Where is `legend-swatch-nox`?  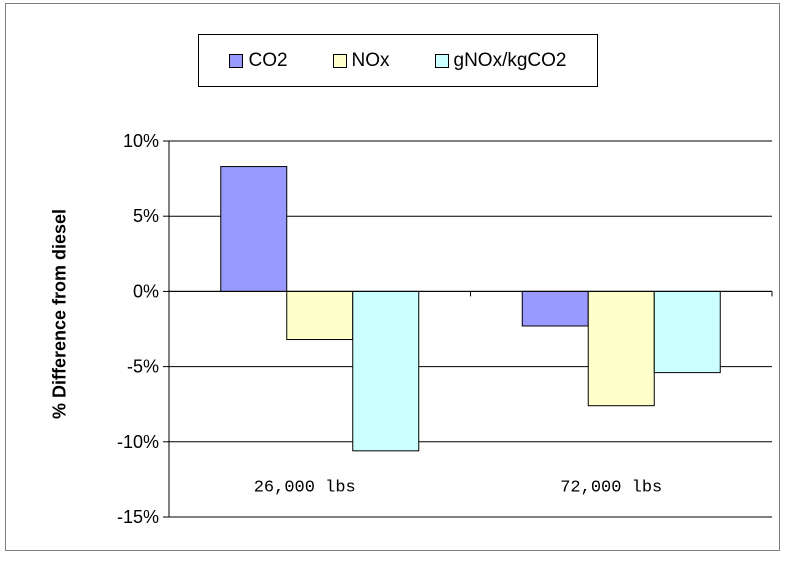 legend-swatch-nox is located at coordinates (339, 60).